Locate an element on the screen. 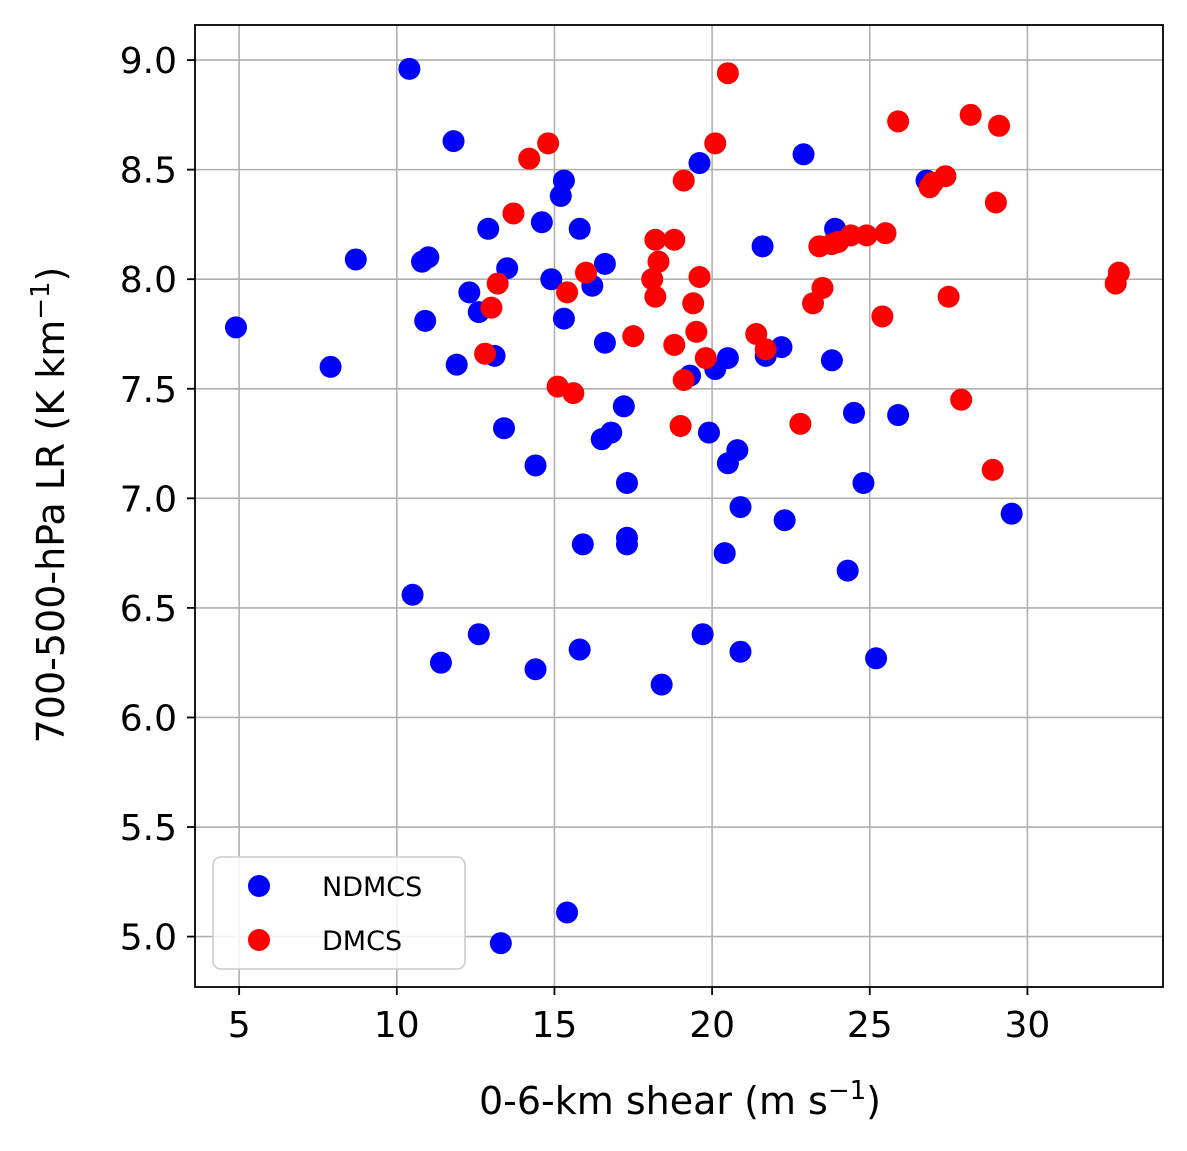 The height and width of the screenshot is (1151, 1187). y-tick-label: 8.0 is located at coordinates (148, 280).